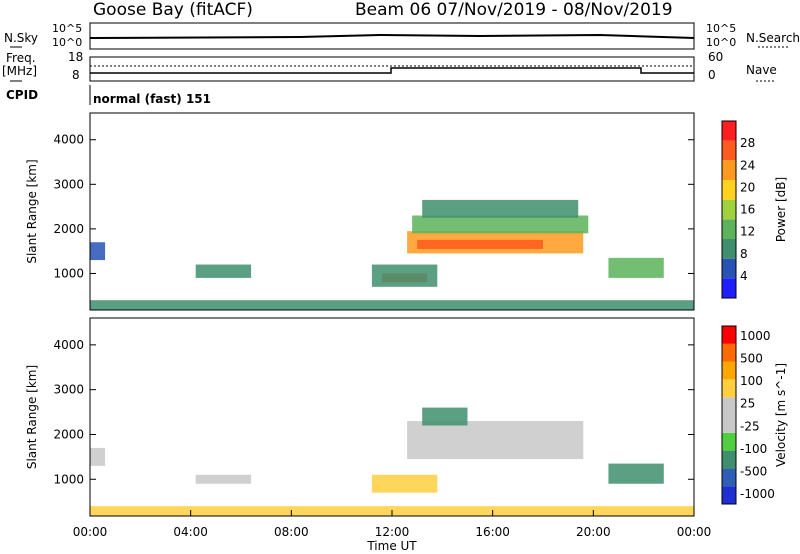 This screenshot has width=800, height=554. I want to click on velocity-colorbar-tick-3: 25, so click(747, 404).